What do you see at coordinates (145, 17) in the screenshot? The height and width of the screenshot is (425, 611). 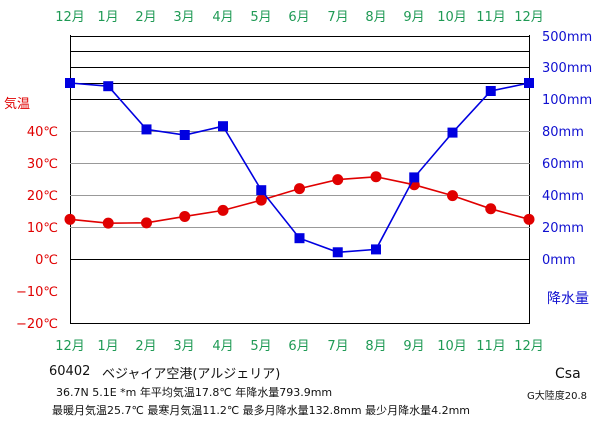 I see `month-label-top: 2月` at bounding box center [145, 17].